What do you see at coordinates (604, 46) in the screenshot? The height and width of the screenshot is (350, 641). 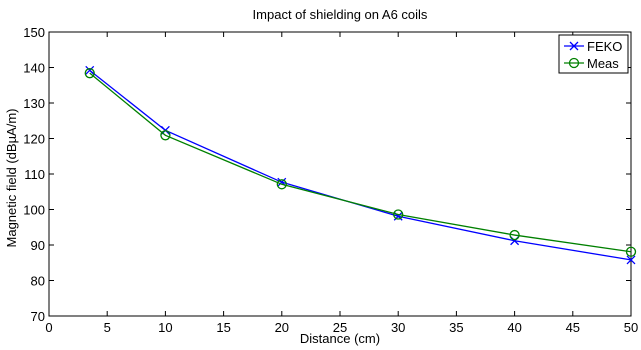 I see `legend-label: FEKO` at bounding box center [604, 46].